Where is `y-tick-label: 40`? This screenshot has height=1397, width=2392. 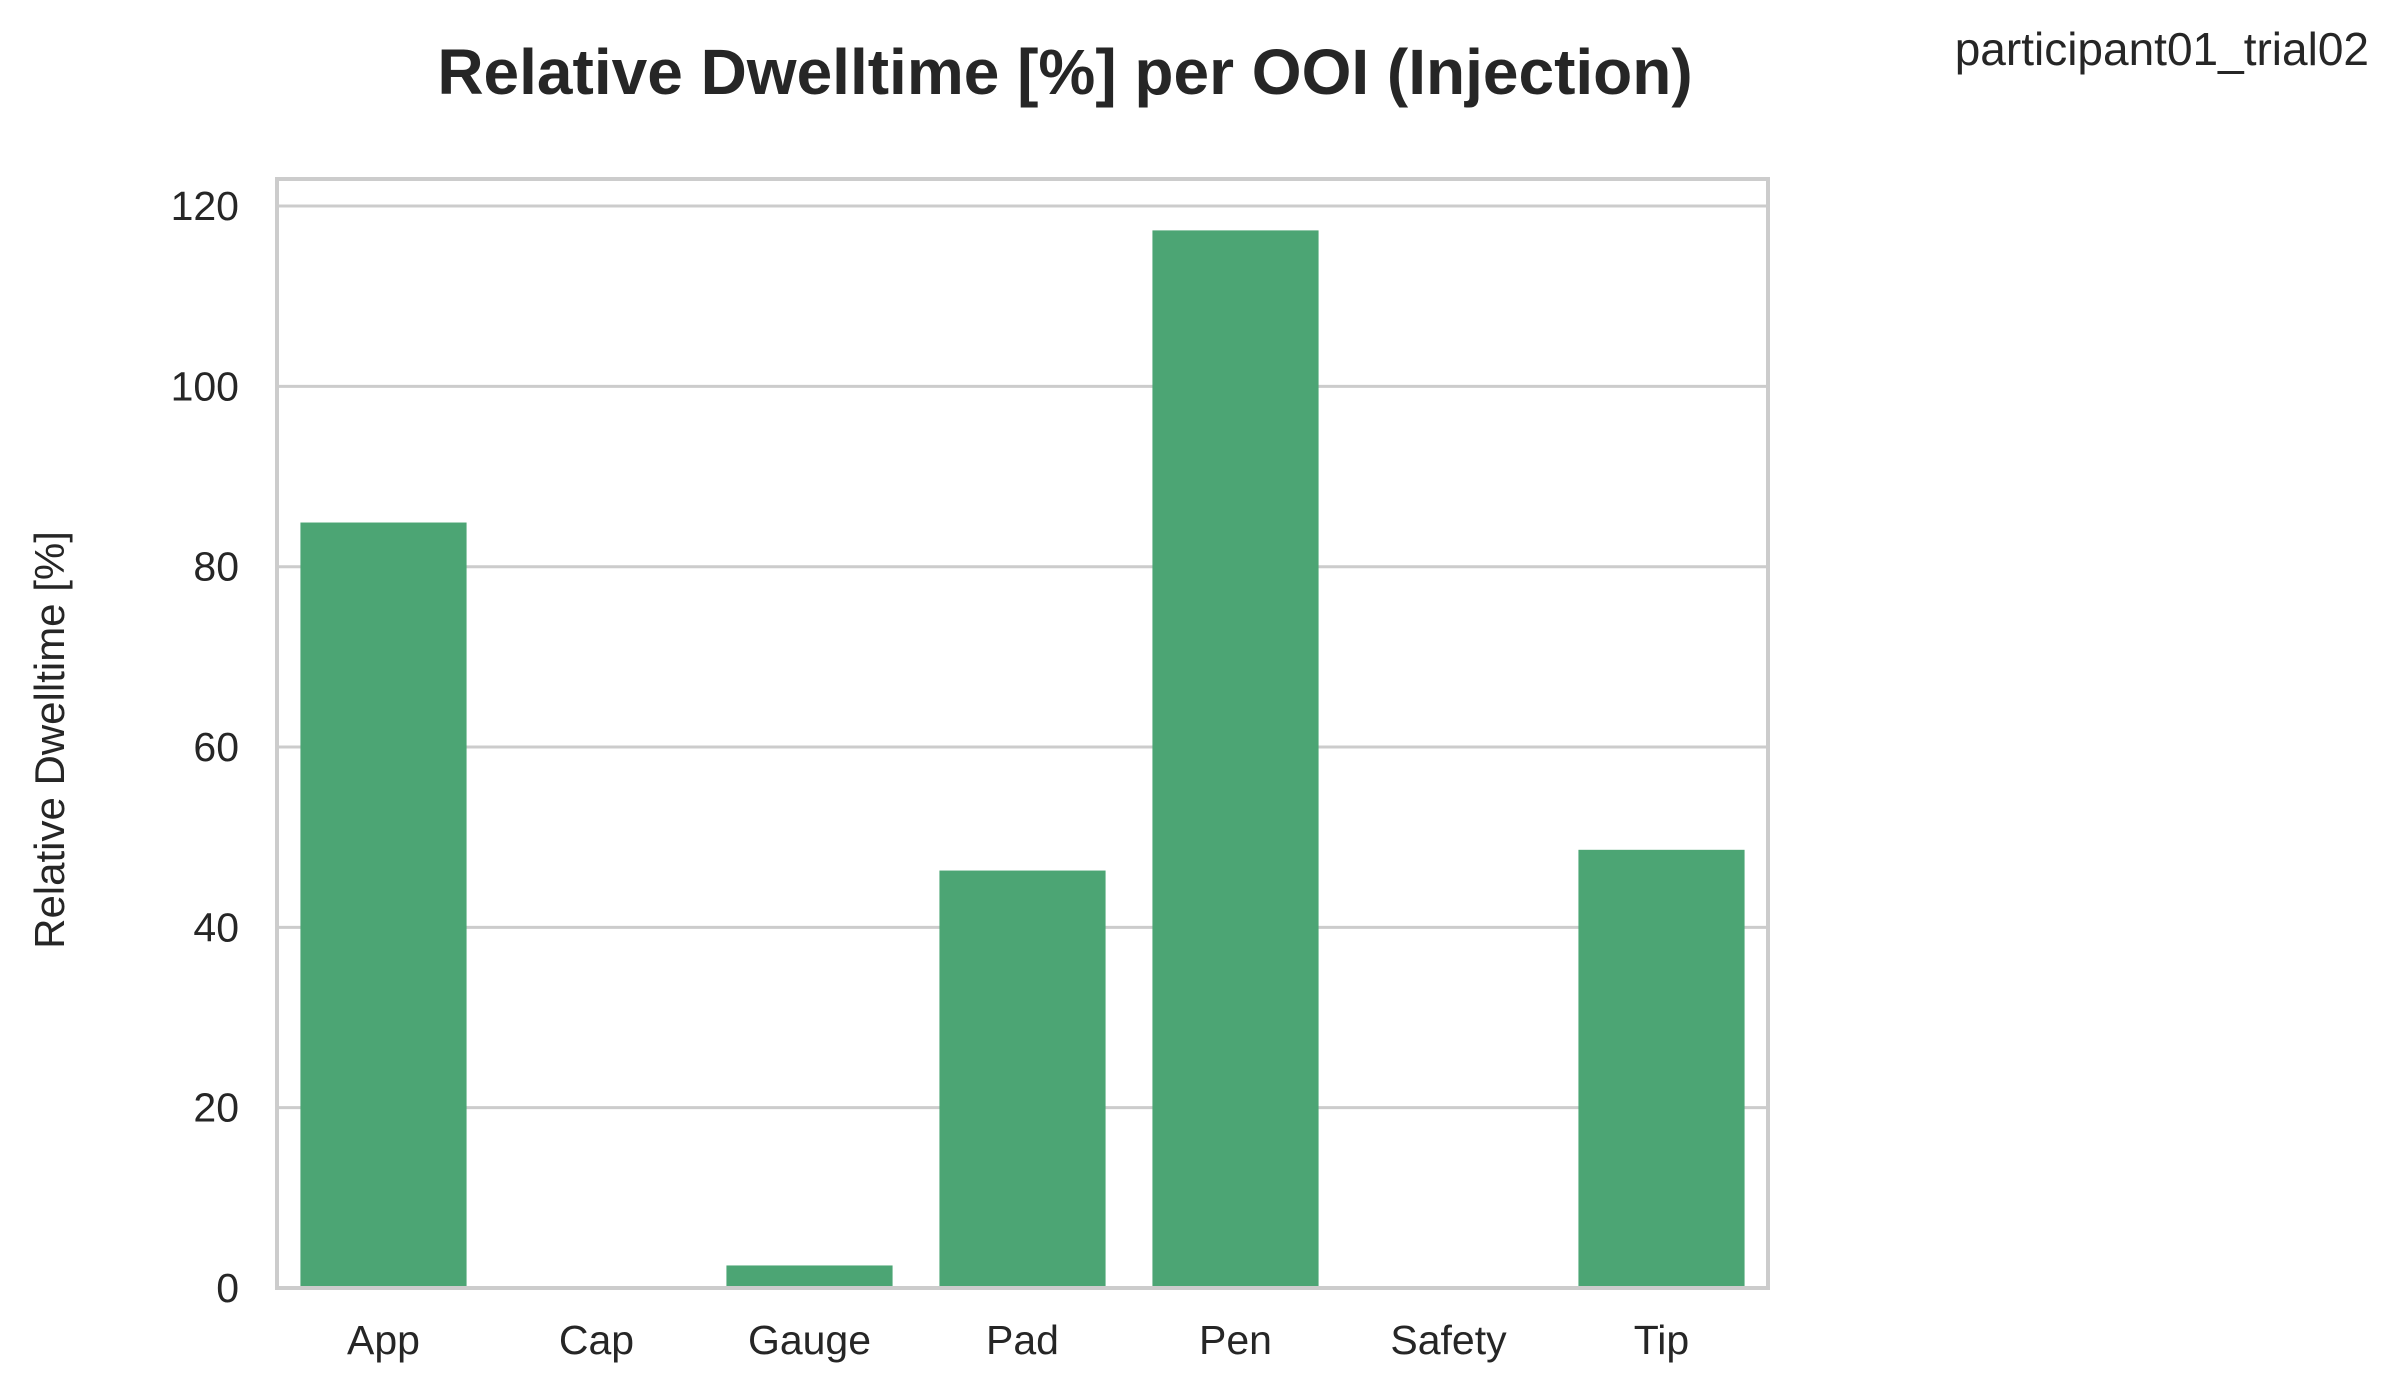 y-tick-label: 40 is located at coordinates (216, 927).